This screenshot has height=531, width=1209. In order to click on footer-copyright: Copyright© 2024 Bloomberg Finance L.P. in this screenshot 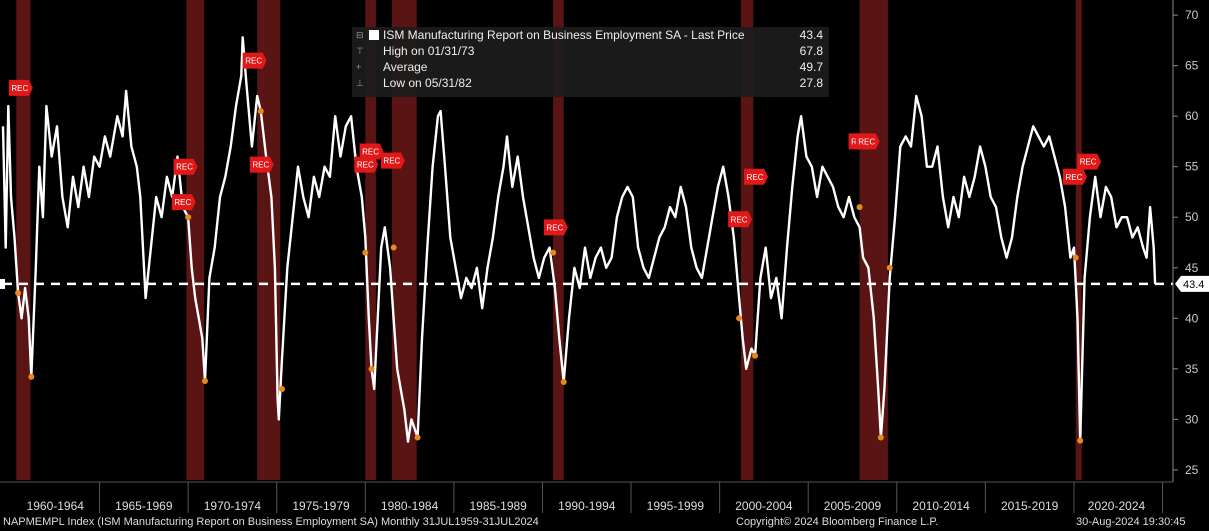, I will do `click(837, 522)`.